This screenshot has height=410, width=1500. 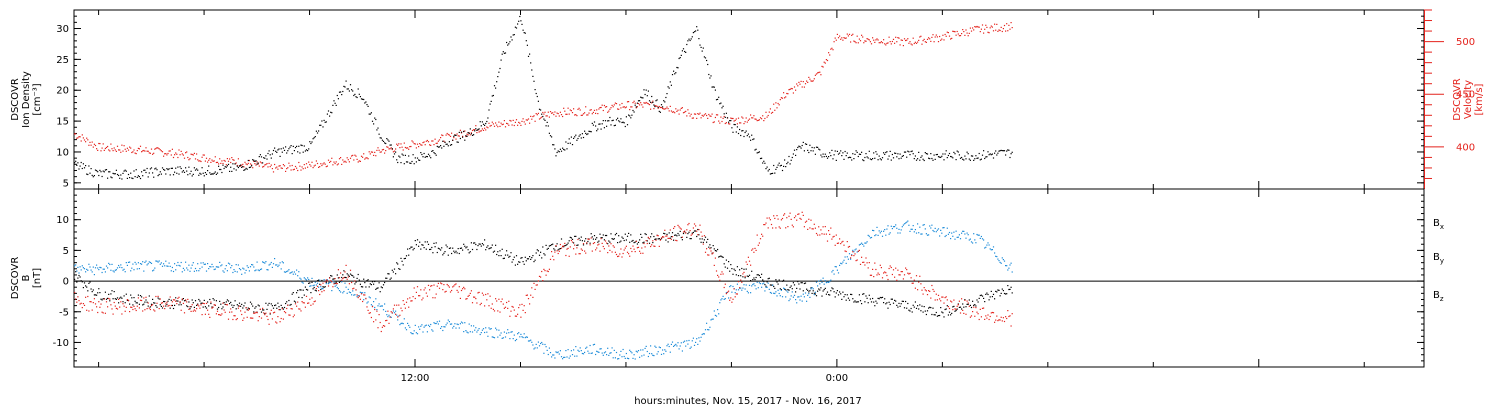 I want to click on top-y-tick-label: 15, so click(x=62, y=122).